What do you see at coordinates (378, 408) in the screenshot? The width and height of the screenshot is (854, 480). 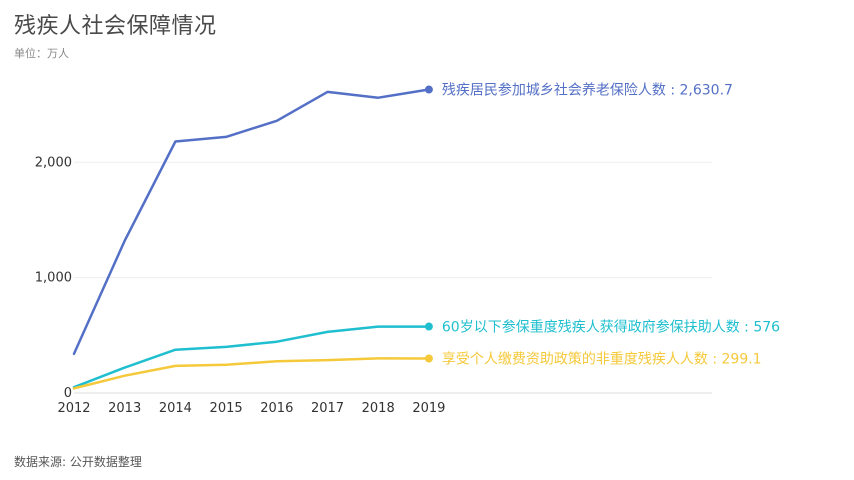 I see `x-tick-label: 2018` at bounding box center [378, 408].